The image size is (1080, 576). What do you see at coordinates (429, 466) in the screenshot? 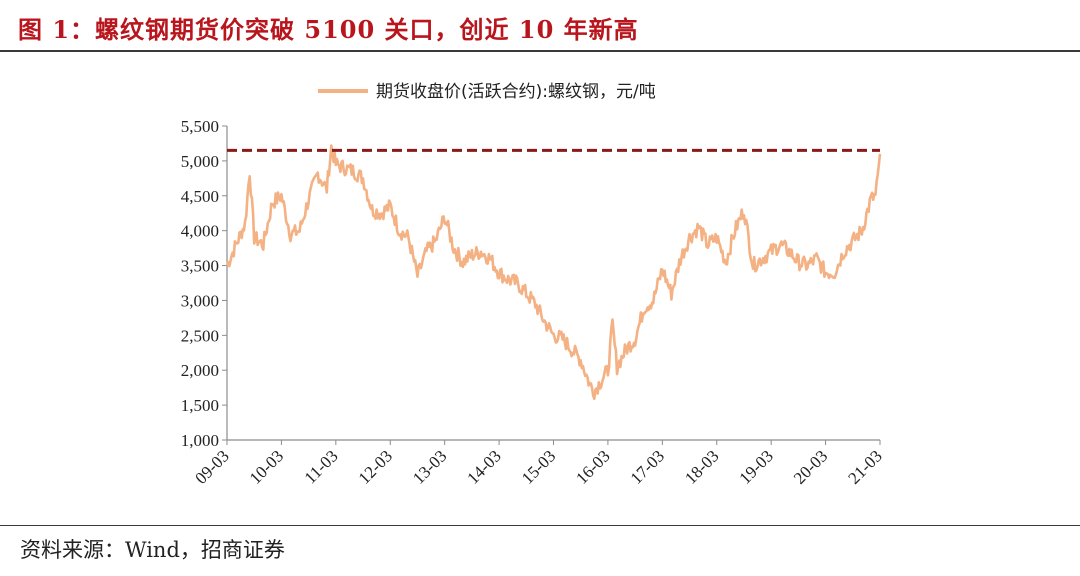
I see `x-tick-label: 13-03` at bounding box center [429, 466].